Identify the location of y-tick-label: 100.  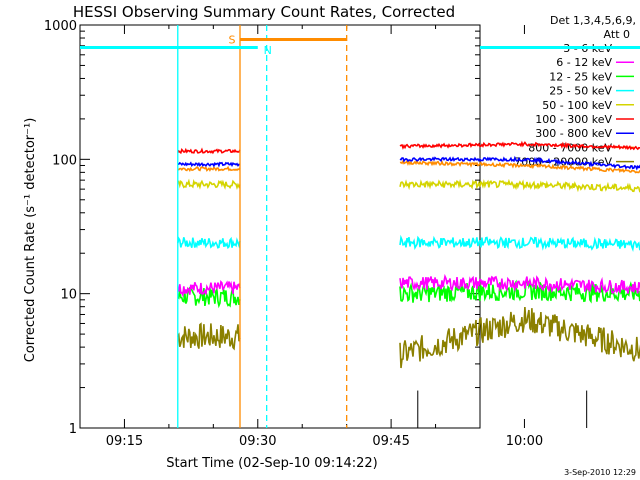
(64, 160).